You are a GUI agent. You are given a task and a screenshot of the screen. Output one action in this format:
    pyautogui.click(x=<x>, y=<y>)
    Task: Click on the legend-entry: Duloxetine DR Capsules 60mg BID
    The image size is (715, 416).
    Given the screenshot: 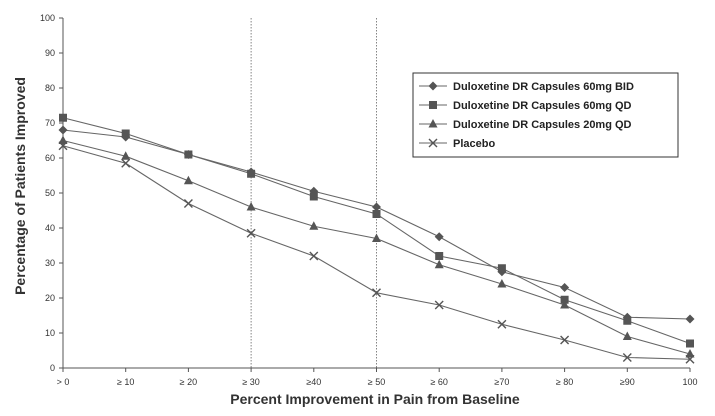 What is the action you would take?
    pyautogui.click(x=526, y=87)
    